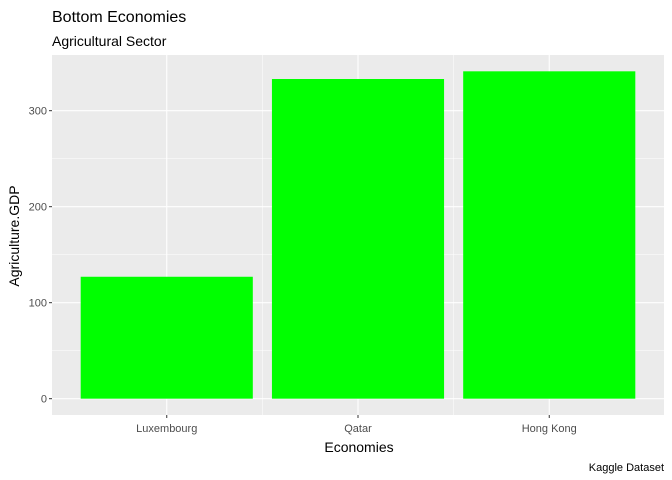  Describe the element at coordinates (38, 208) in the screenshot. I see `y-tick-label: 200` at that location.